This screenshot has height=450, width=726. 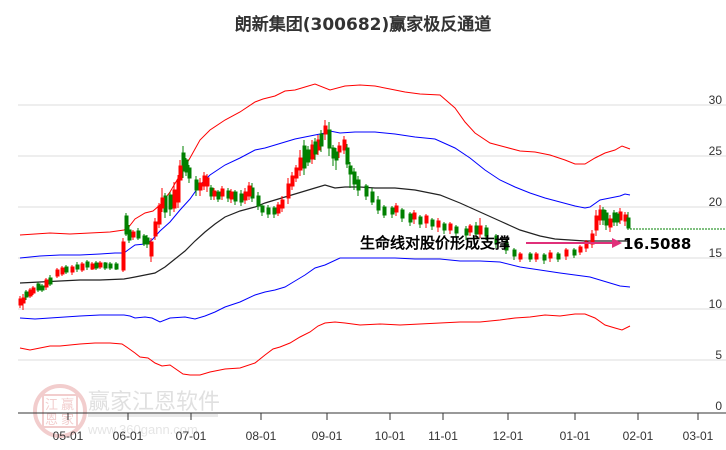 I want to click on x-tick-05-01: 05-01, so click(x=68, y=436).